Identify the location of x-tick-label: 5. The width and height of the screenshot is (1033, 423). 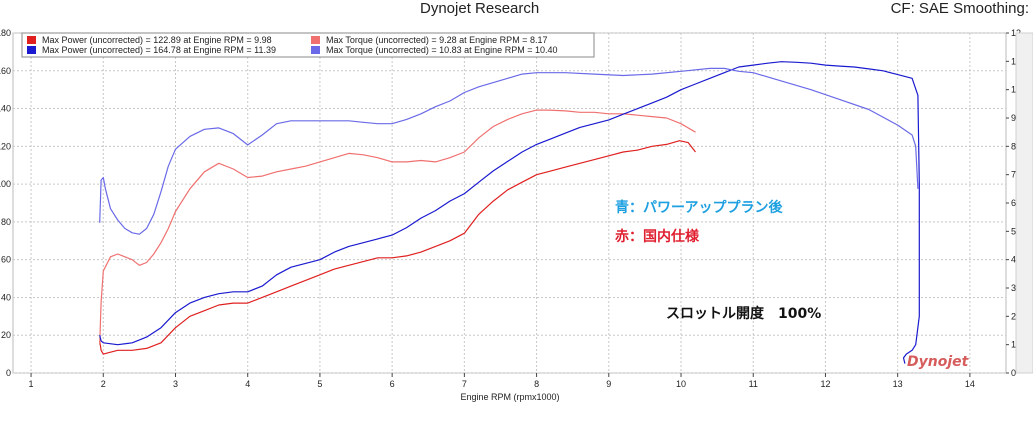
(319, 384).